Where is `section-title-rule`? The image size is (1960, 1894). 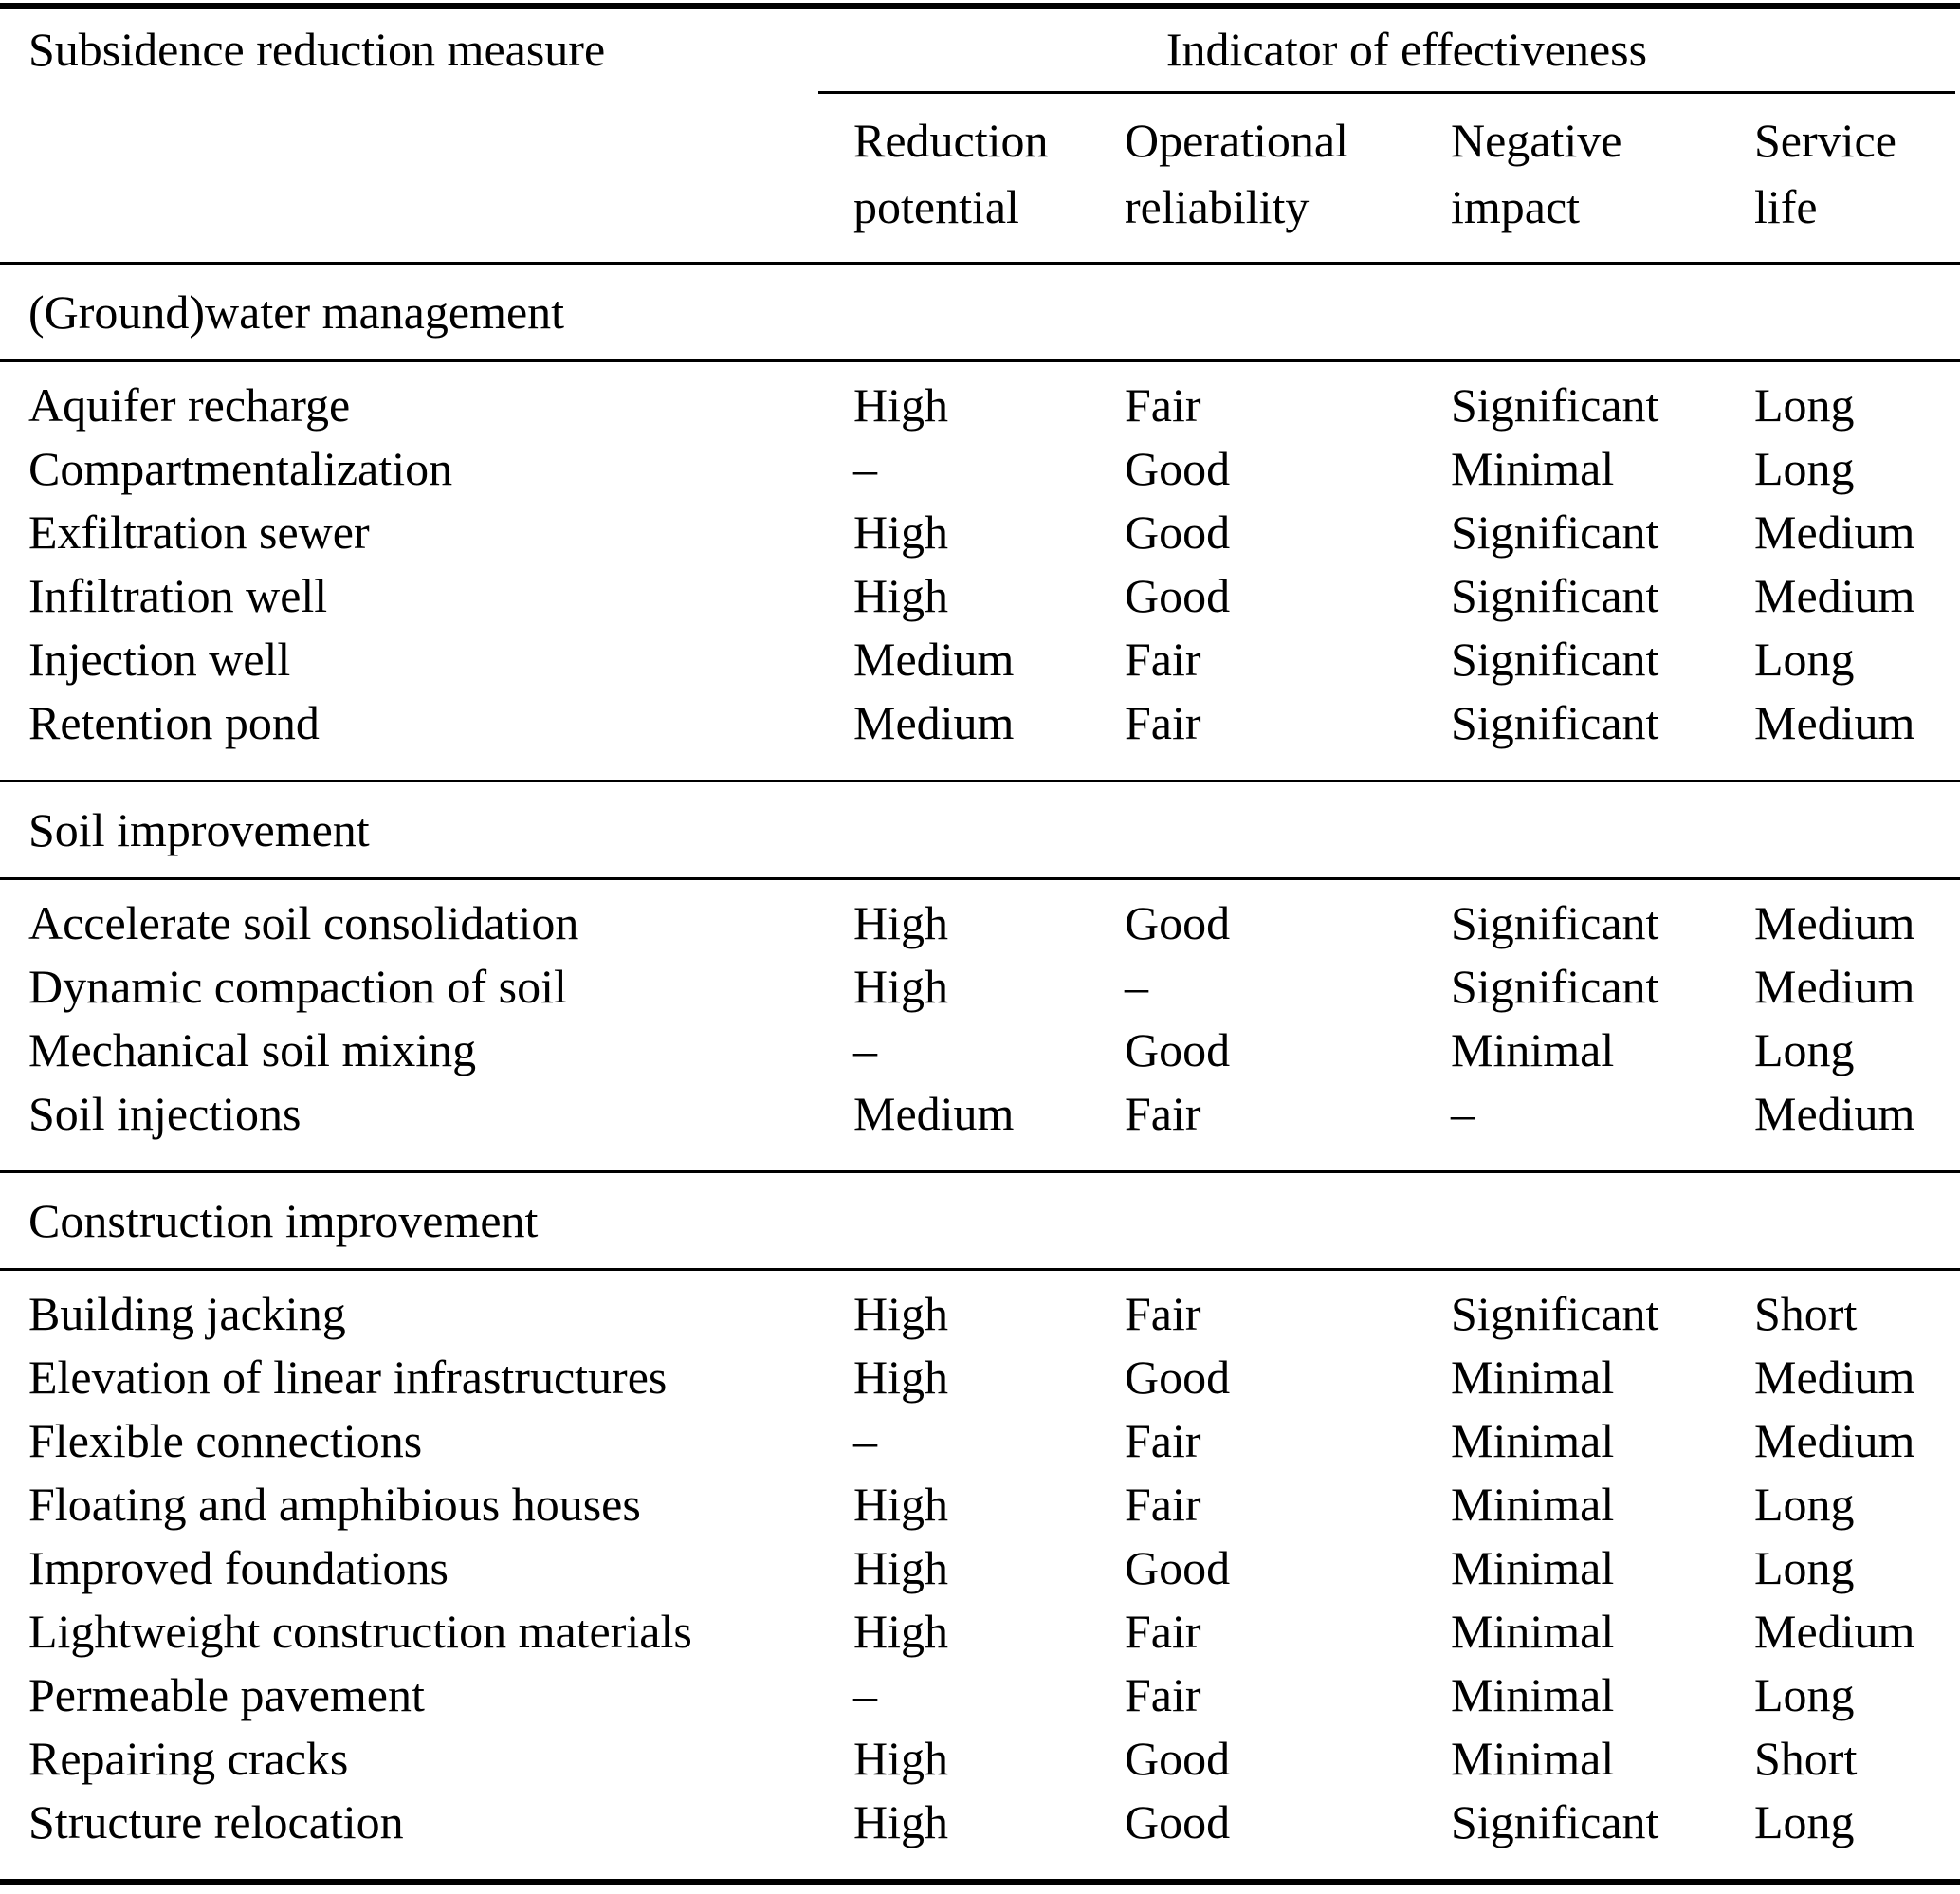 section-title-rule is located at coordinates (980, 1270).